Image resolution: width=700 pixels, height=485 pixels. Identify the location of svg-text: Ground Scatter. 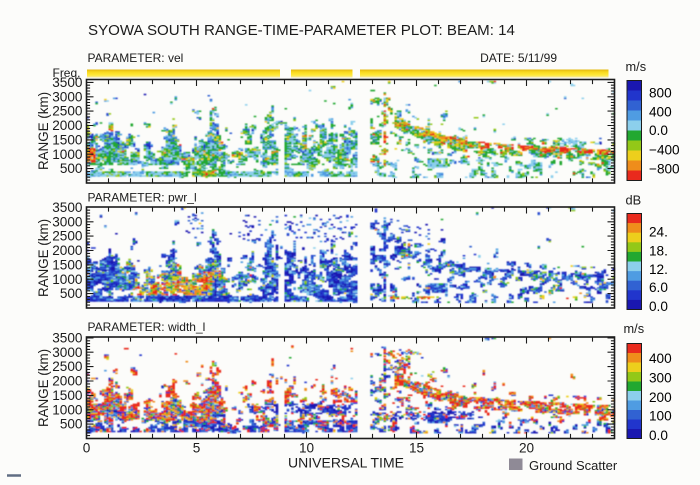
(573, 465).